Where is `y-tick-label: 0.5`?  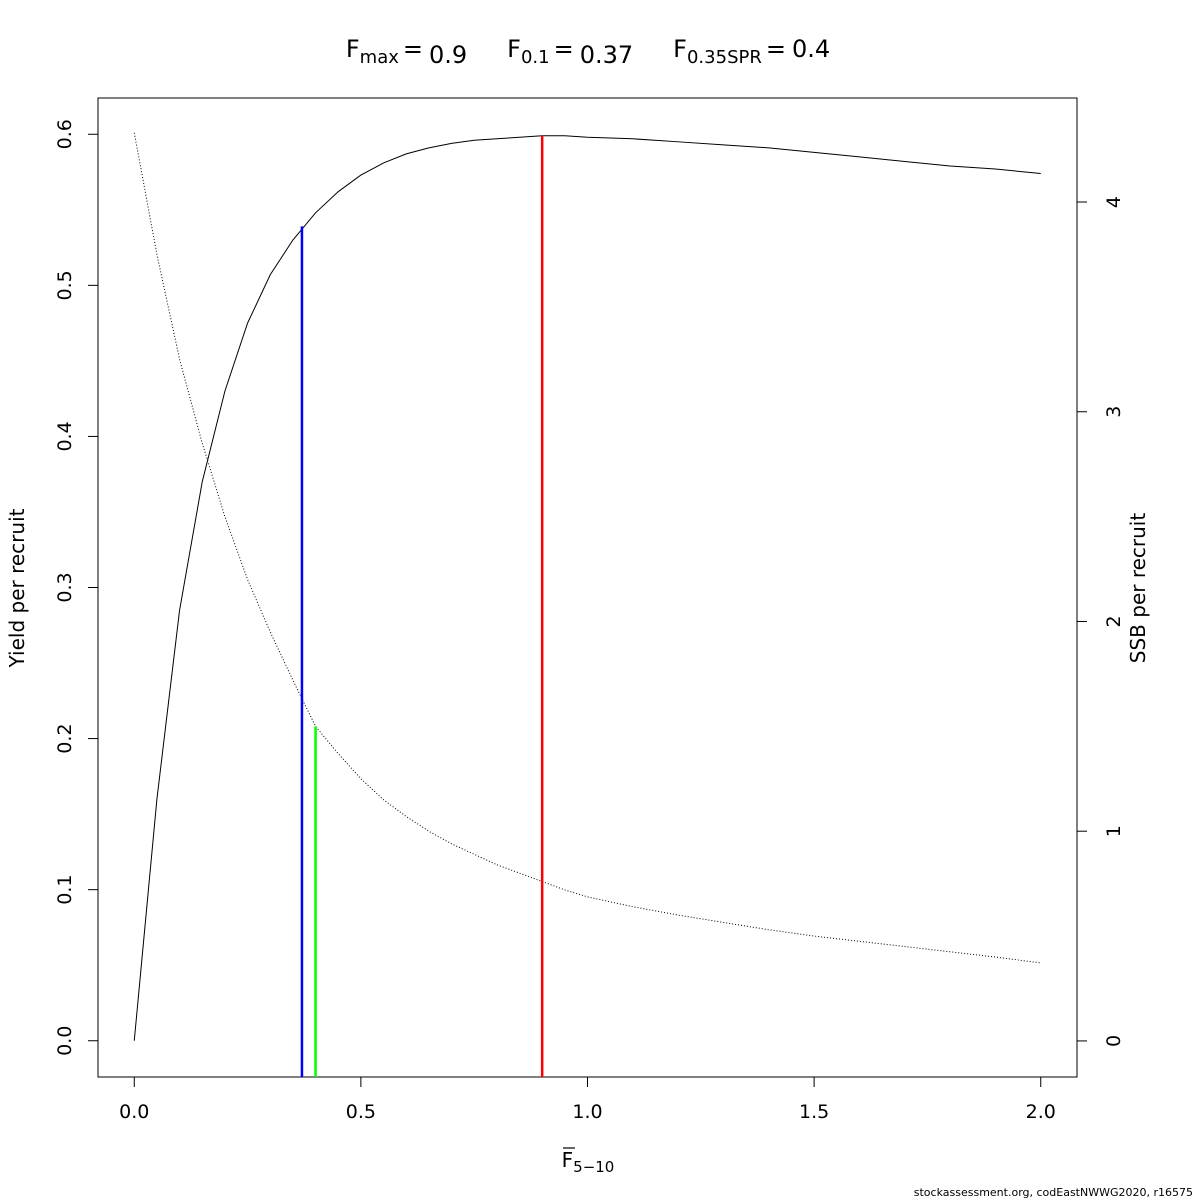
y-tick-label: 0.5 is located at coordinates (65, 285).